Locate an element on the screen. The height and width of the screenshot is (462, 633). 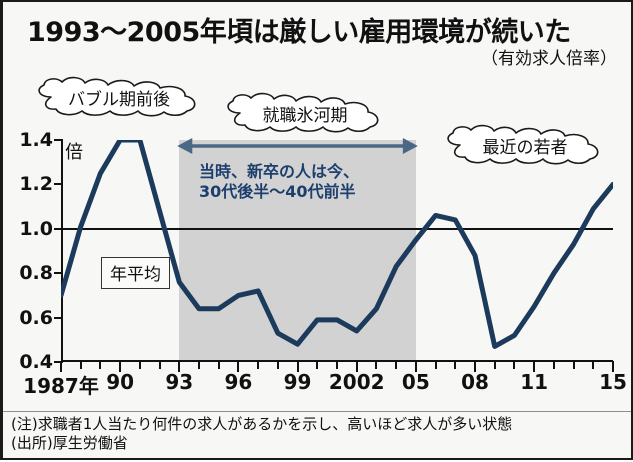
x-axis-tick-label: 05 is located at coordinates (415, 382).